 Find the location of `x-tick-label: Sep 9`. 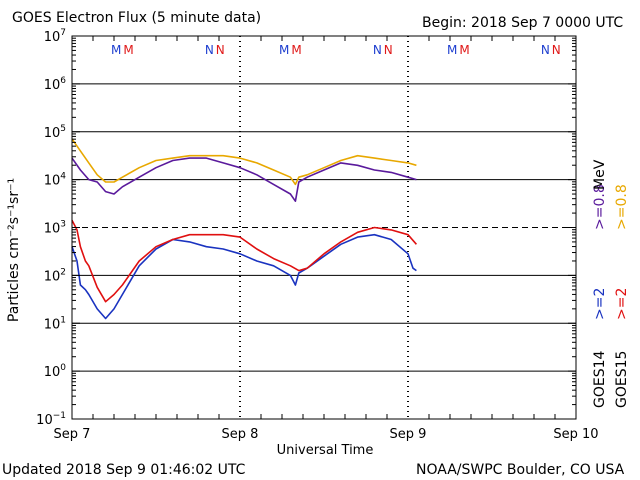

x-tick-label: Sep 9 is located at coordinates (408, 434).